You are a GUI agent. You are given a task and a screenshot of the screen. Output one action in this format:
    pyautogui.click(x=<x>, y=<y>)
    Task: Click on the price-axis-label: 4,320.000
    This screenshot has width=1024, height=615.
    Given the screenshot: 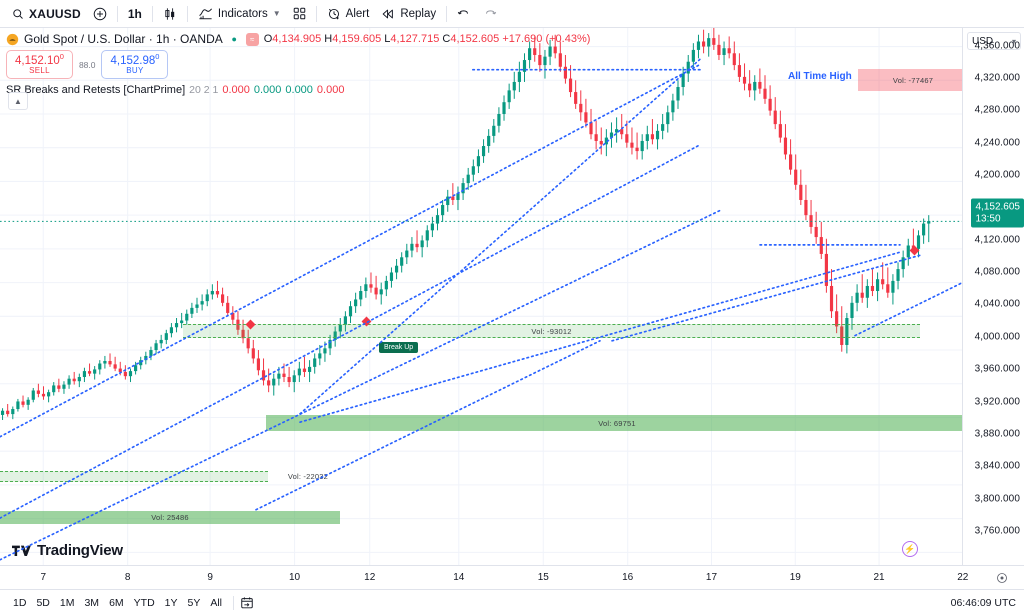 What is the action you would take?
    pyautogui.click(x=997, y=78)
    